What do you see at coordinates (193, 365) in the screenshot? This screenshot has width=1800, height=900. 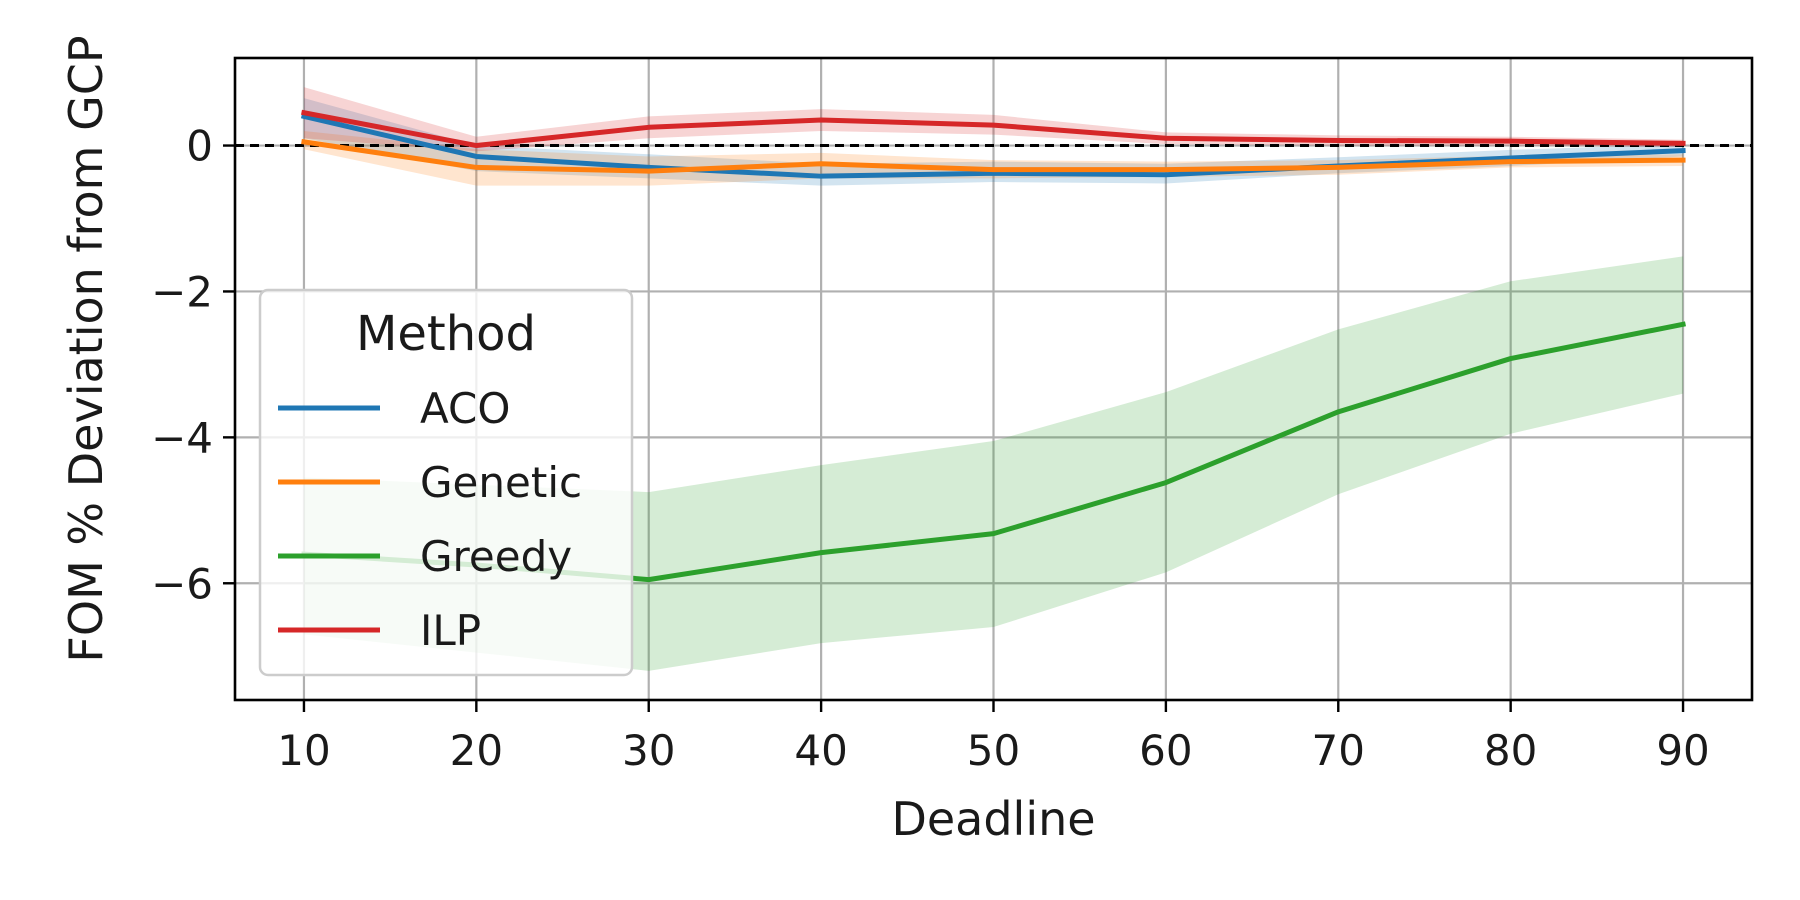 I see `y-axis-ticks: 0 −2 −4 −6` at bounding box center [193, 365].